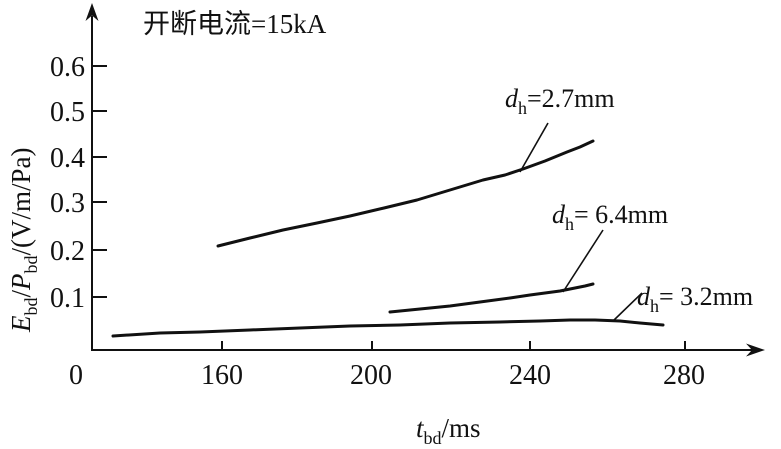 Image resolution: width=781 pixels, height=449 pixels. Describe the element at coordinates (530, 375) in the screenshot. I see `x-tick-label: 240` at that location.